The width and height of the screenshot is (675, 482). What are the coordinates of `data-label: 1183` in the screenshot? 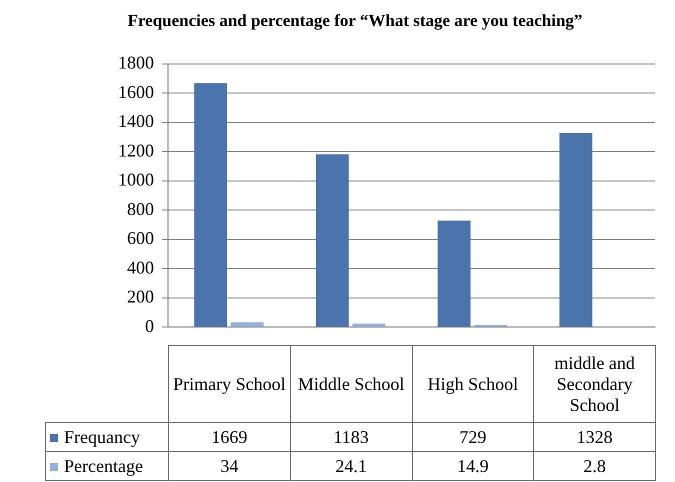 It's located at (351, 437).